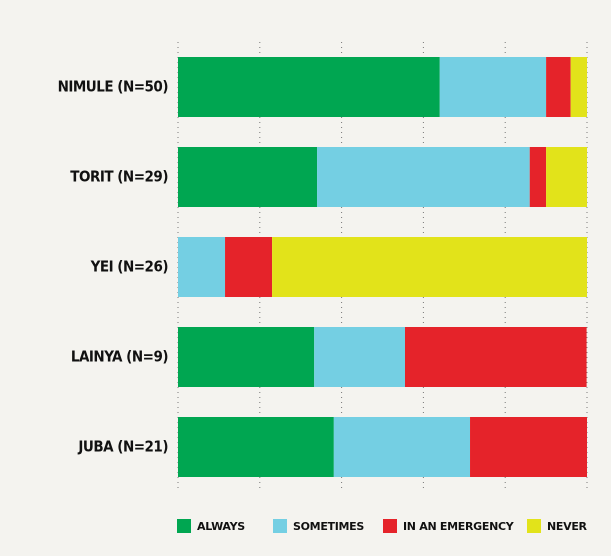 This screenshot has height=556, width=611. I want to click on category-label: JUBA (N=21), so click(122, 447).